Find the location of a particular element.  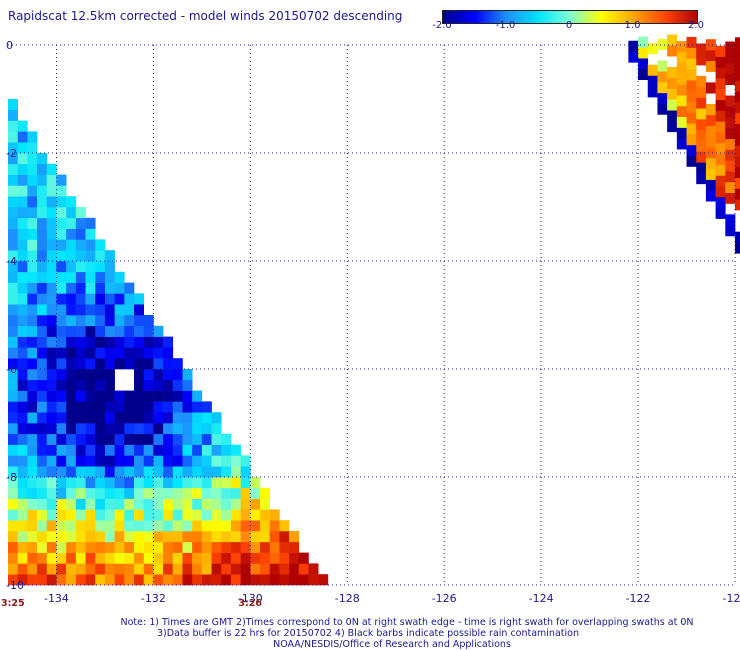

x-tick-label: -124 is located at coordinates (541, 598).